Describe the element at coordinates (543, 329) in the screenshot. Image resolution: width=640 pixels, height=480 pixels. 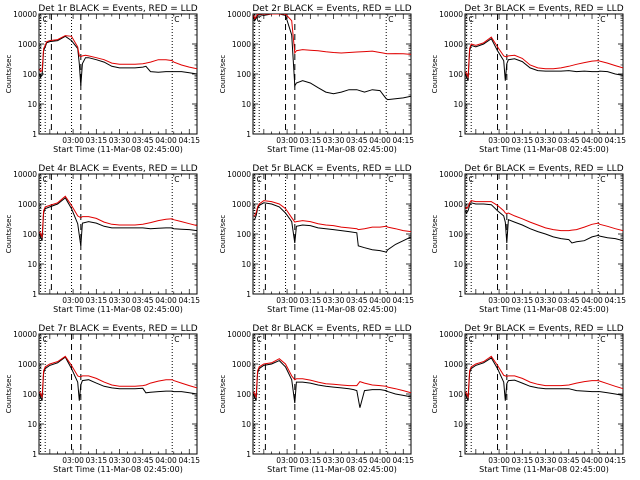
I see `panel-title: Det 9r BLACK = Events, RED = LLD` at that location.